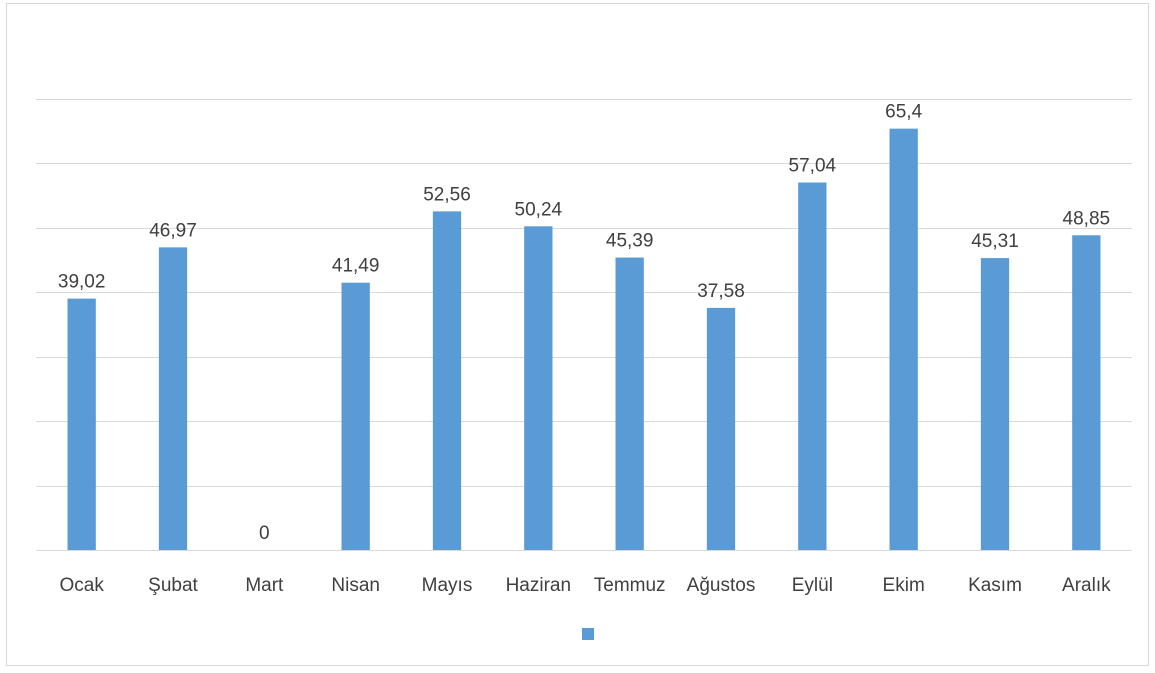 Image resolution: width=1155 pixels, height=673 pixels. What do you see at coordinates (447, 194) in the screenshot?
I see `data-label: 52,56` at bounding box center [447, 194].